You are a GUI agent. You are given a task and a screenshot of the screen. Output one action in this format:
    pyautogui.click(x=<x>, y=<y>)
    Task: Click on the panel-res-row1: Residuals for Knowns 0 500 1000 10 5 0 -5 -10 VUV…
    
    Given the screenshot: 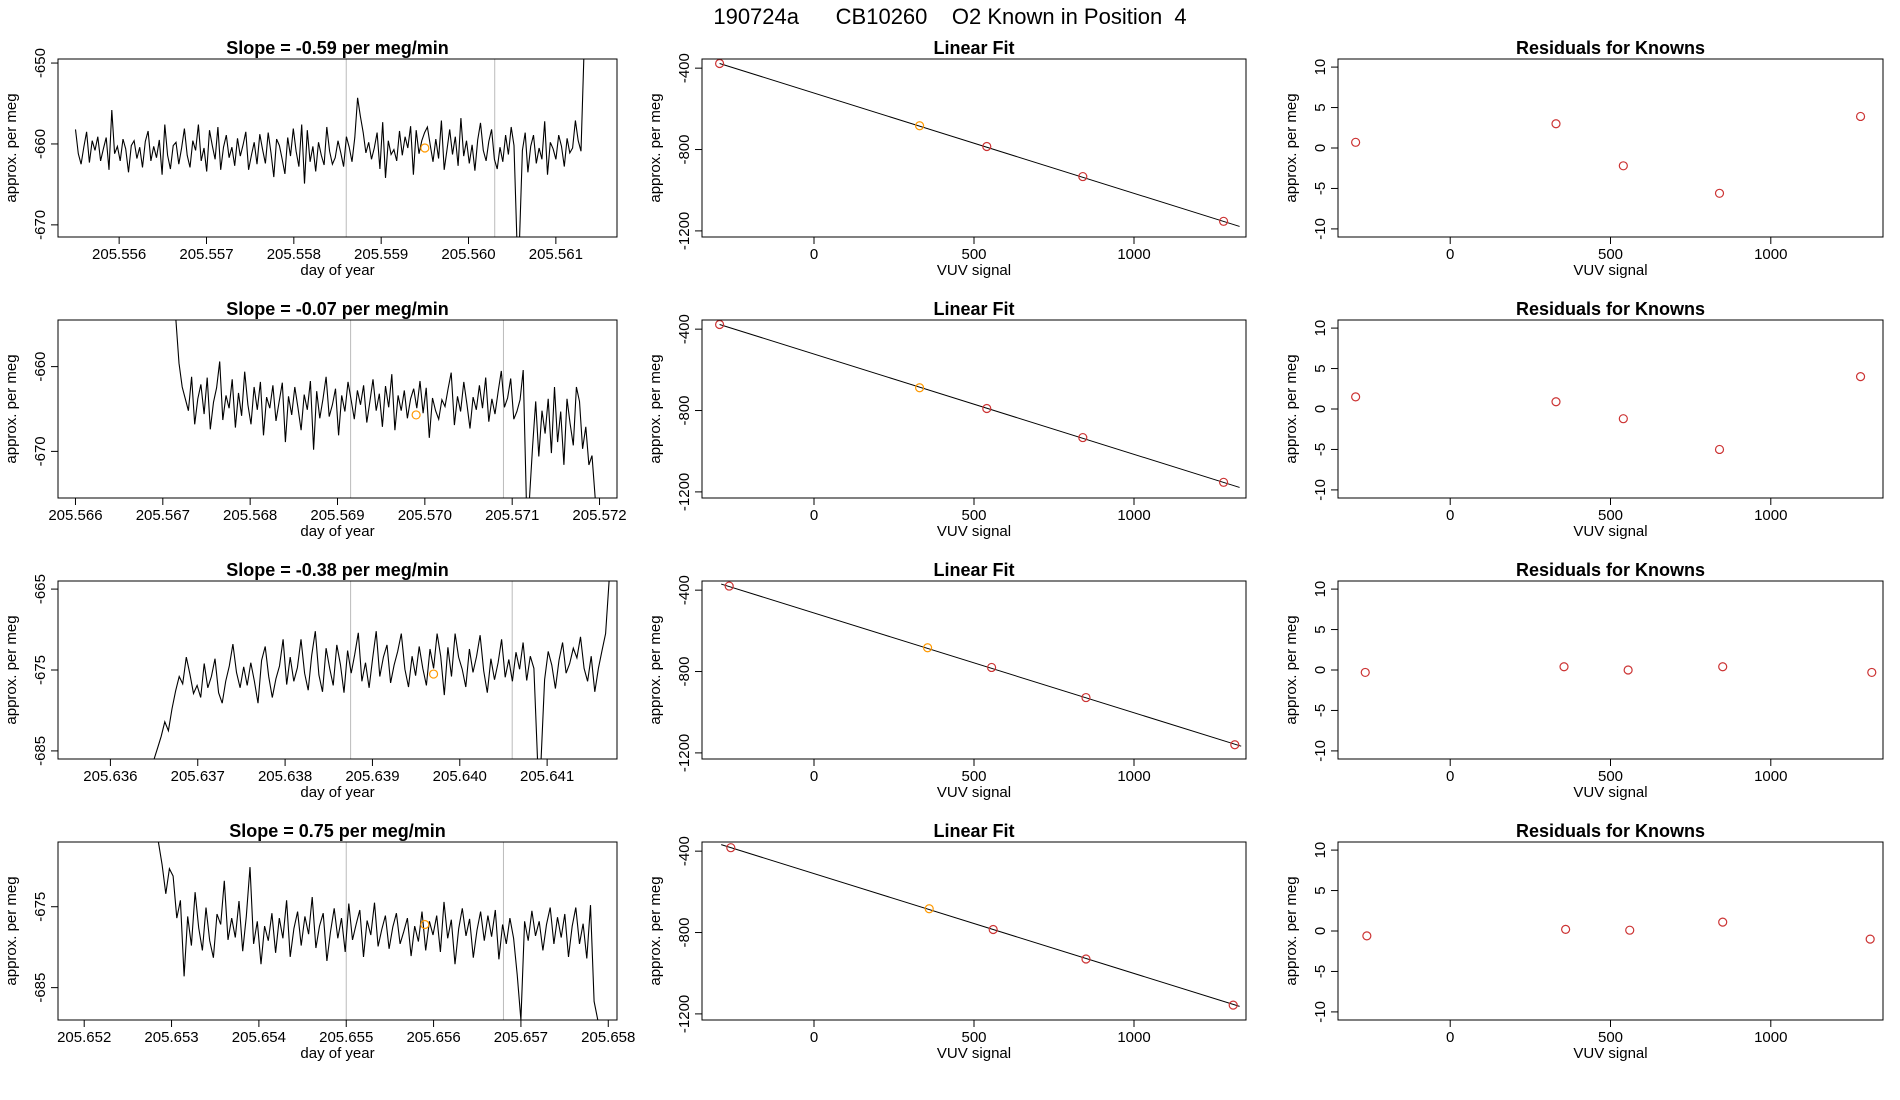 What is the action you would take?
    pyautogui.click(x=1583, y=158)
    